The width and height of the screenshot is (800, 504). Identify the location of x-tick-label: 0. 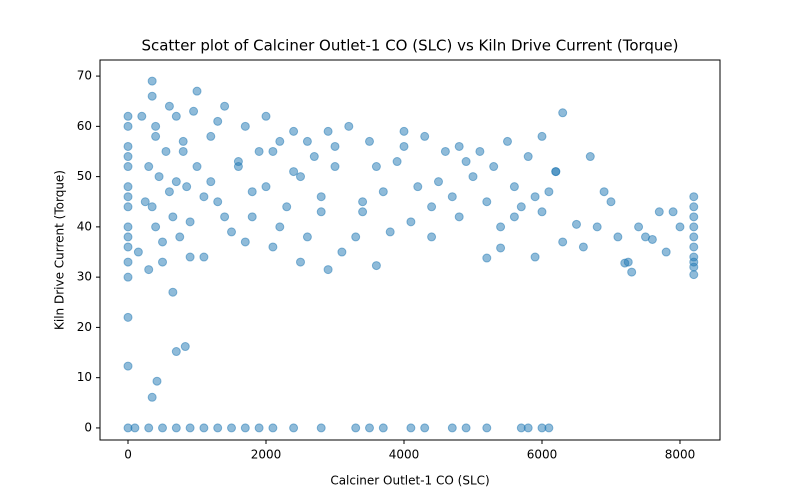
(128, 455).